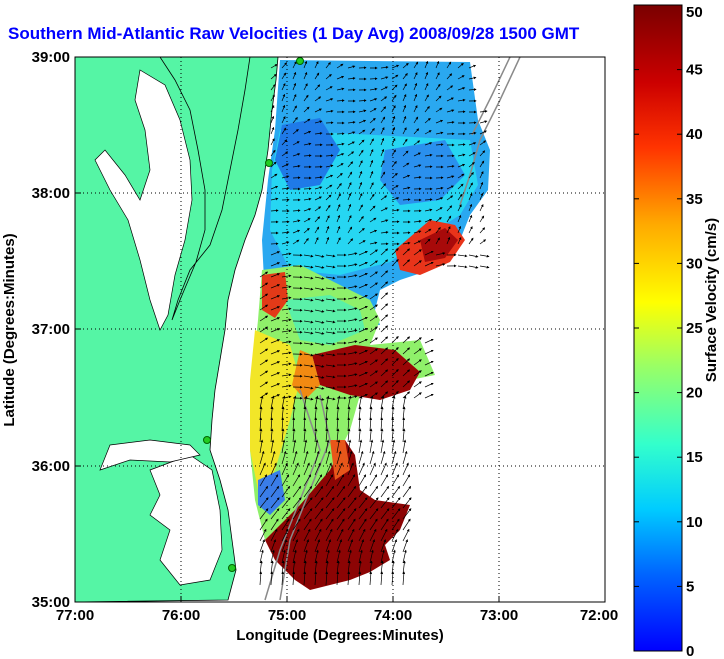 The image size is (724, 659). What do you see at coordinates (694, 457) in the screenshot?
I see `colorbar-tick-label: 15` at bounding box center [694, 457].